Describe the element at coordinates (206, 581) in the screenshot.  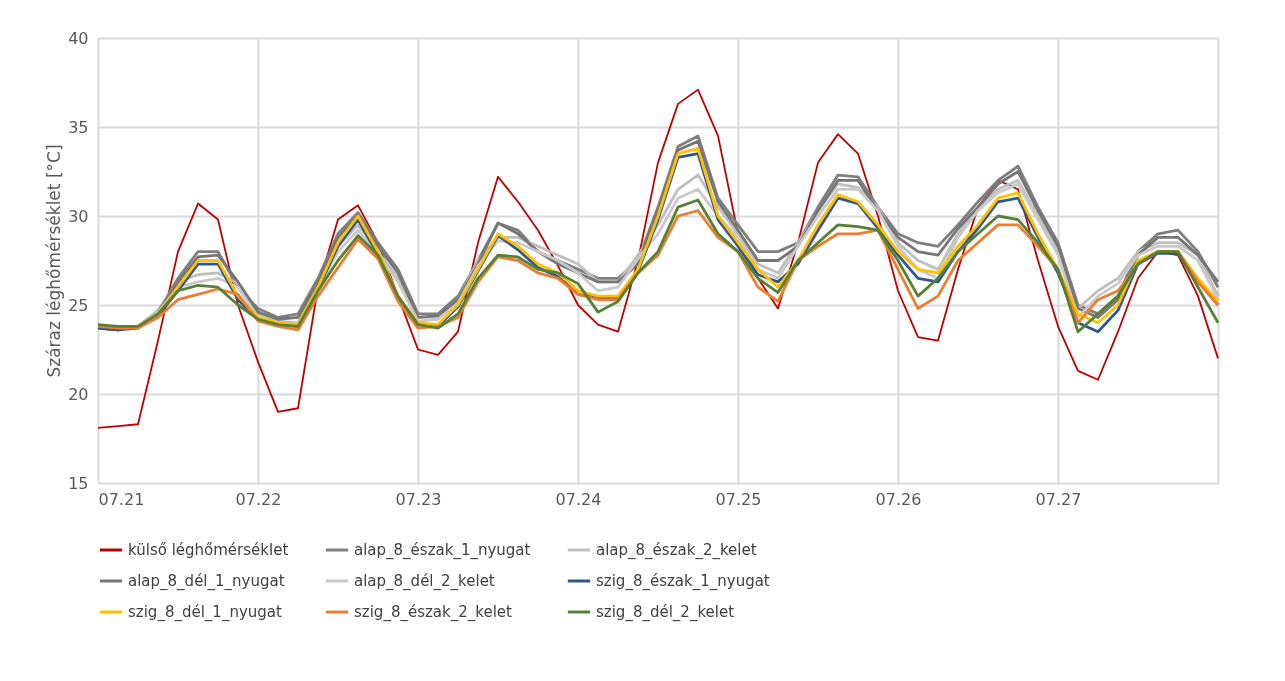
I see `legend-label: alap_8_dél_1_nyugat` at that location.